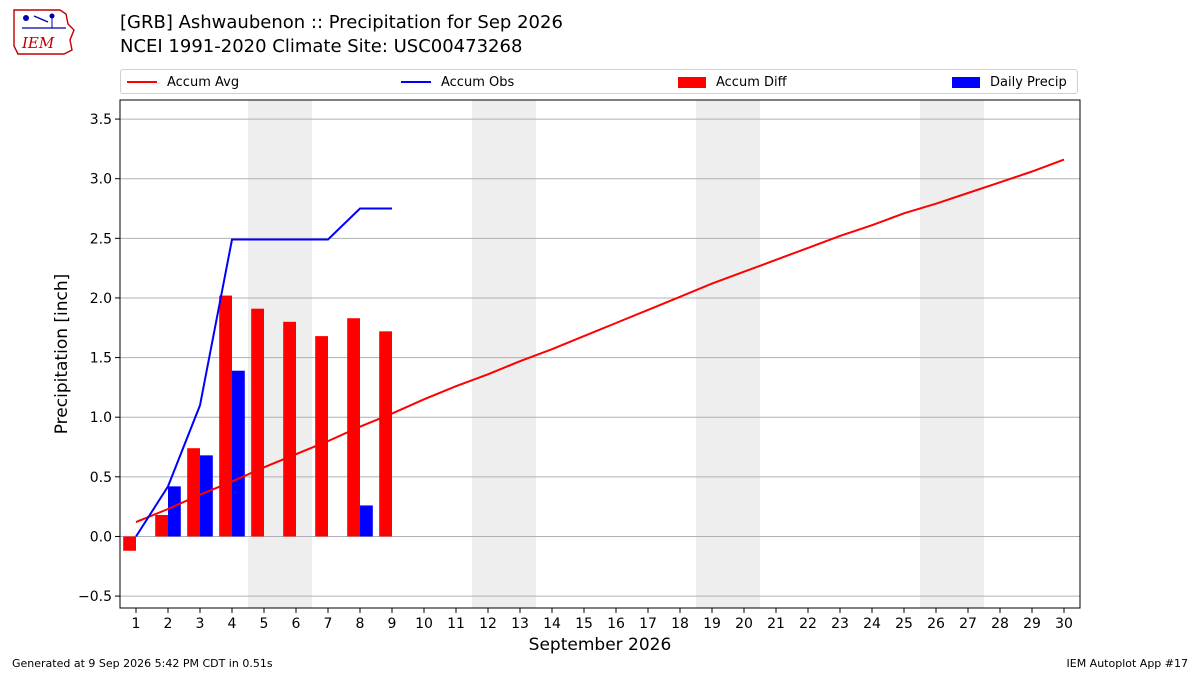 The width and height of the screenshot is (1200, 675). Describe the element at coordinates (488, 624) in the screenshot. I see `x-tick-label-12: 12` at that location.